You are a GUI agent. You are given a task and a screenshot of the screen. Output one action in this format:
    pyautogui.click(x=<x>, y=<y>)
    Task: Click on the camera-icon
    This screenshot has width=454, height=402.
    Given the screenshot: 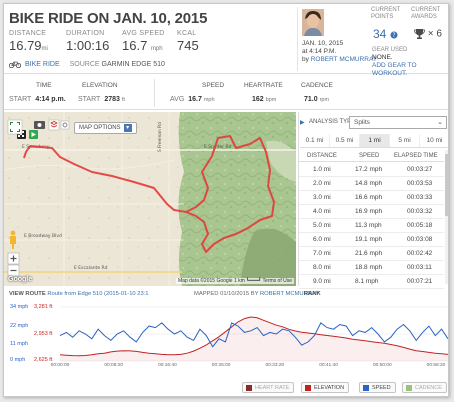 What is the action you would take?
    pyautogui.click(x=39, y=125)
    